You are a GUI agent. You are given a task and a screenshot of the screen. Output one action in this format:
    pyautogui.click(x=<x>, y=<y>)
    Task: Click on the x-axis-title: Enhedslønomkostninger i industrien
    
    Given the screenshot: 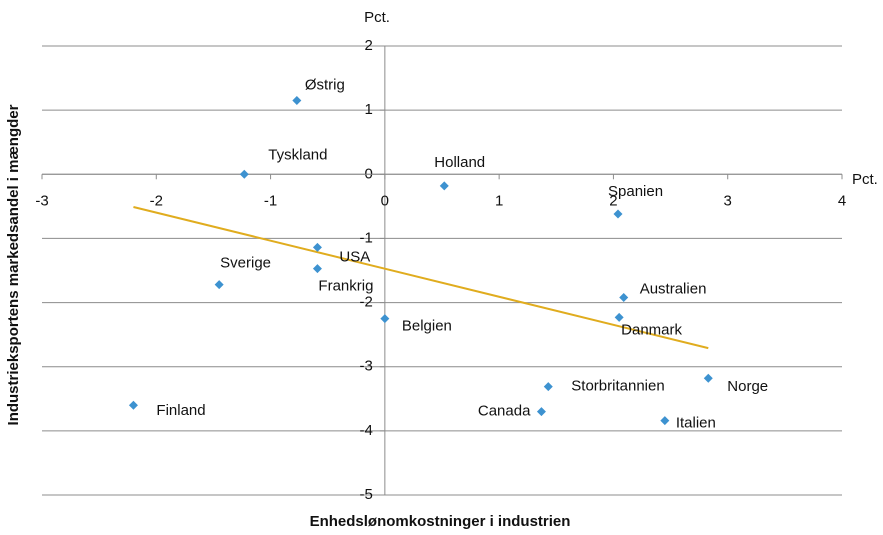 What is the action you would take?
    pyautogui.click(x=440, y=521)
    